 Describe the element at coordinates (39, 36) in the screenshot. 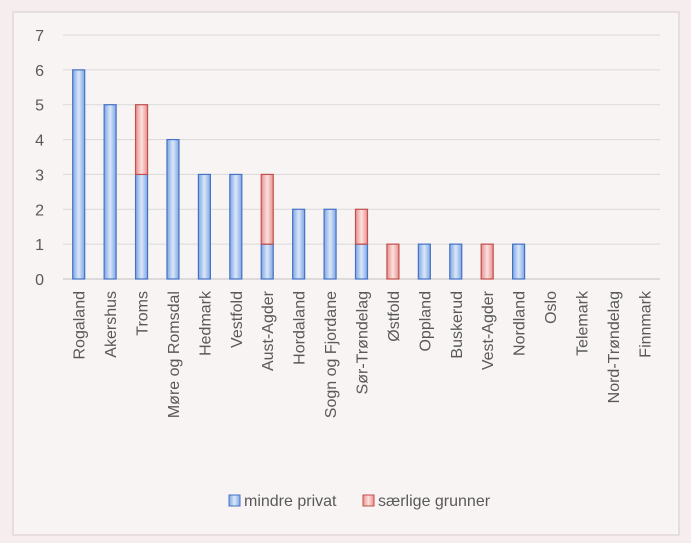

I see `y-tick-label: 7` at that location.